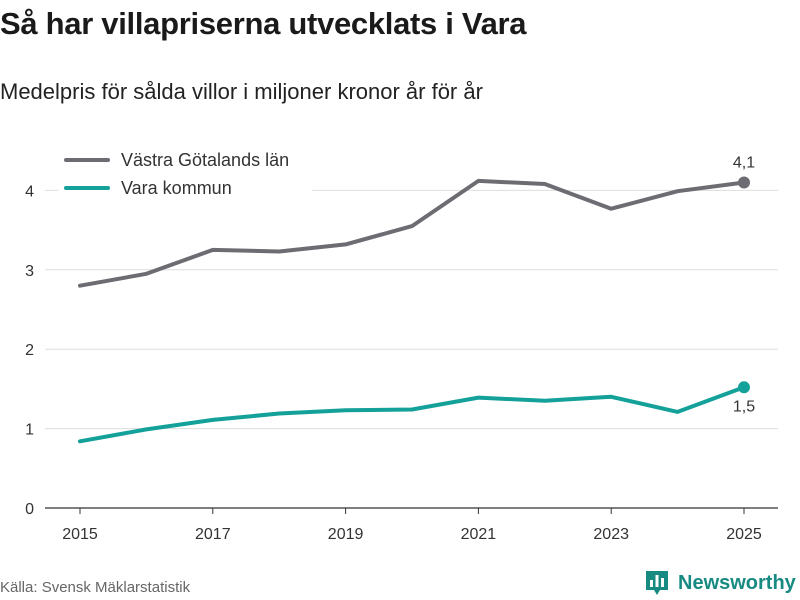  Describe the element at coordinates (611, 534) in the screenshot. I see `x-tick-label: 2023` at that location.